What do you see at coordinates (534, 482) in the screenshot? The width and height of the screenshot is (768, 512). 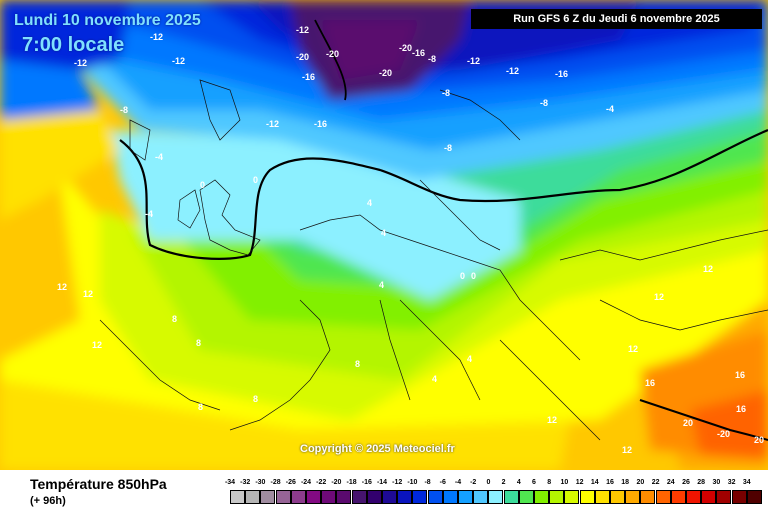 I see `scale-tick: 6` at bounding box center [534, 482].